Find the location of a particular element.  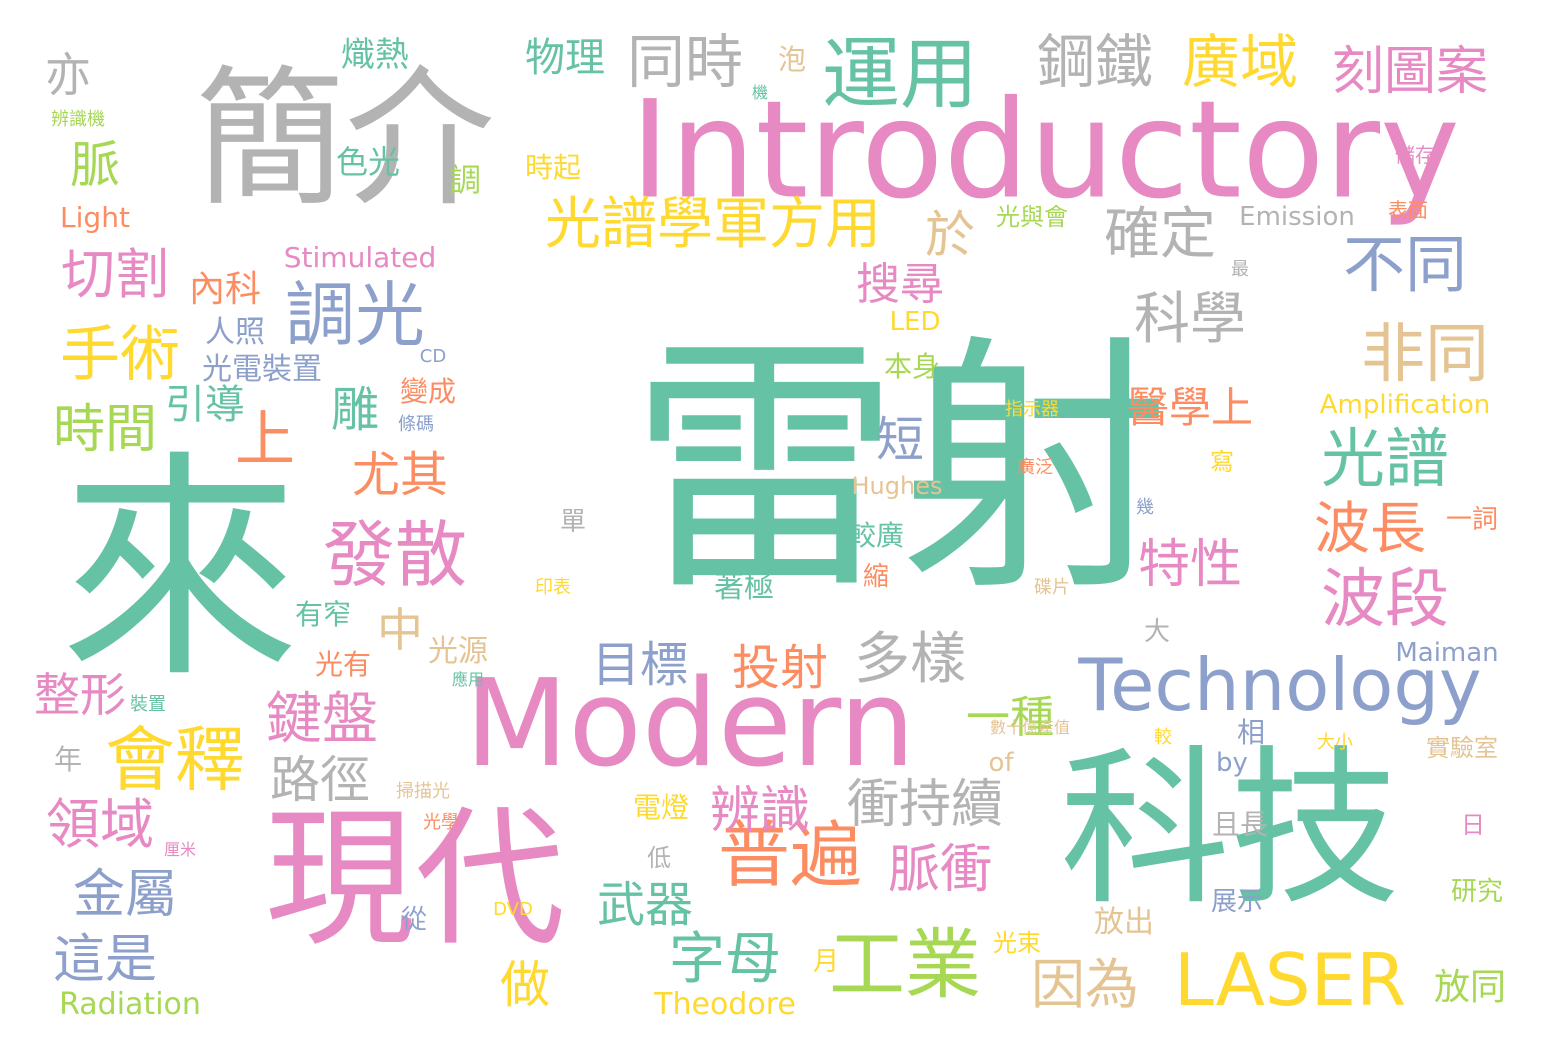

word-48: 辨識 is located at coordinates (760, 810).